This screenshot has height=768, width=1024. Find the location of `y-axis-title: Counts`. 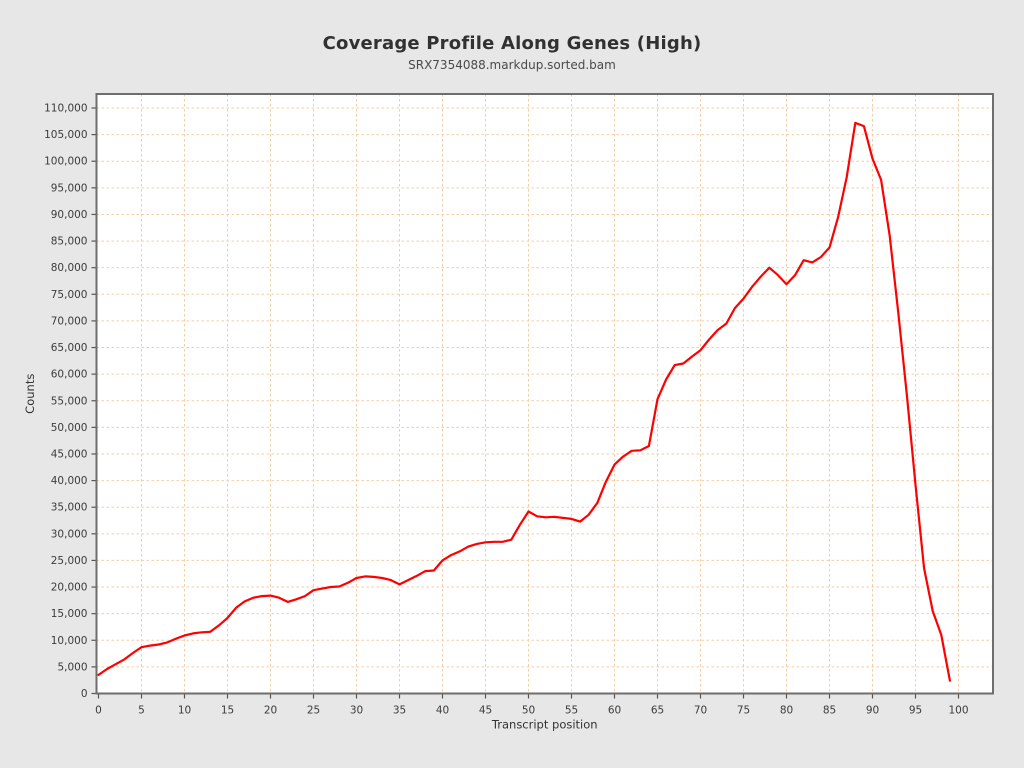

y-axis-title: Counts is located at coordinates (30, 394).